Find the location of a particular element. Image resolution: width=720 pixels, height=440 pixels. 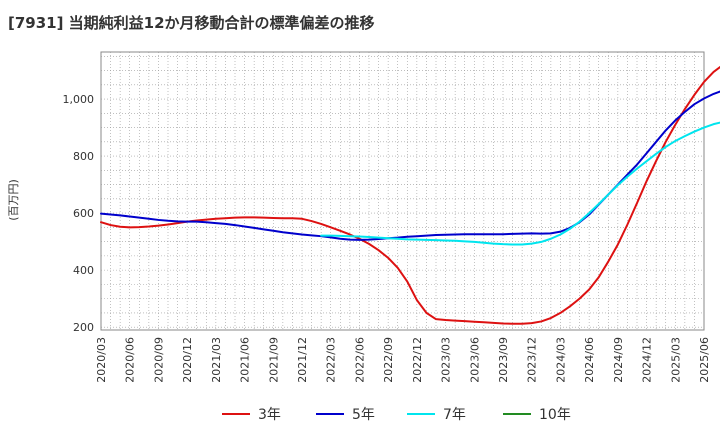

x-tick-label: 2023/06 is located at coordinates (474, 360).